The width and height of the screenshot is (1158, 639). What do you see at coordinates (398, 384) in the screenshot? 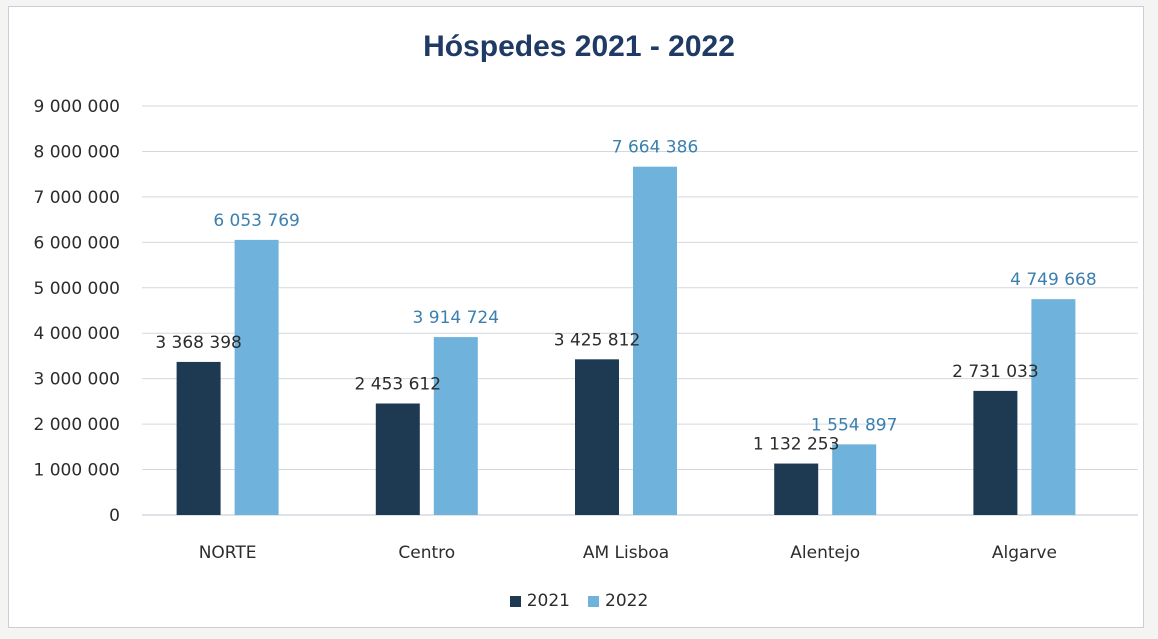
I see `data-label-2021-1: 2 453 612` at bounding box center [398, 384].